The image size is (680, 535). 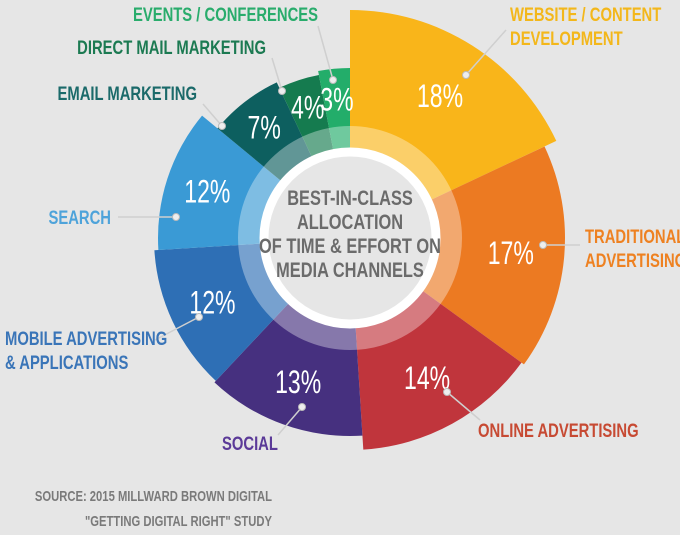 What do you see at coordinates (171, 47) in the screenshot?
I see `category-label: DIRECT MAIL MARKETING` at bounding box center [171, 47].